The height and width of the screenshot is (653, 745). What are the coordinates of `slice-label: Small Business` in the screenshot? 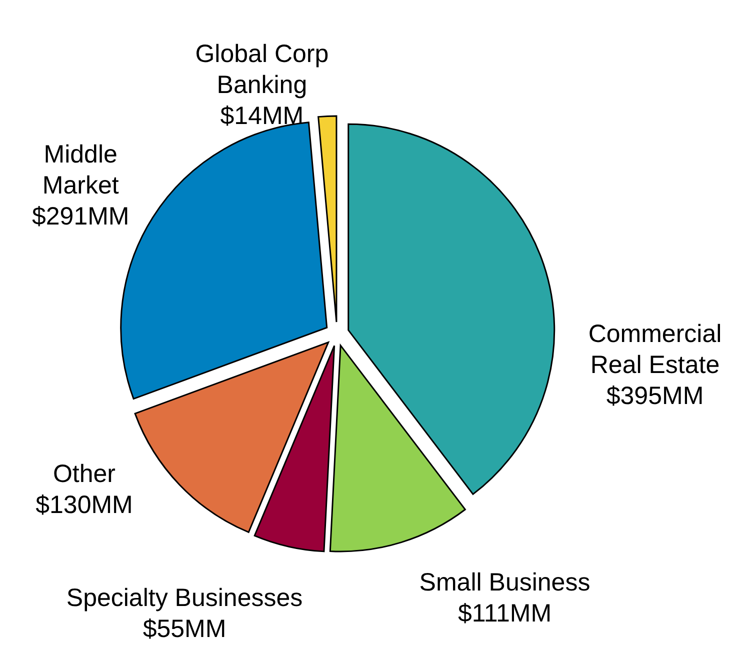 It's located at (504, 582).